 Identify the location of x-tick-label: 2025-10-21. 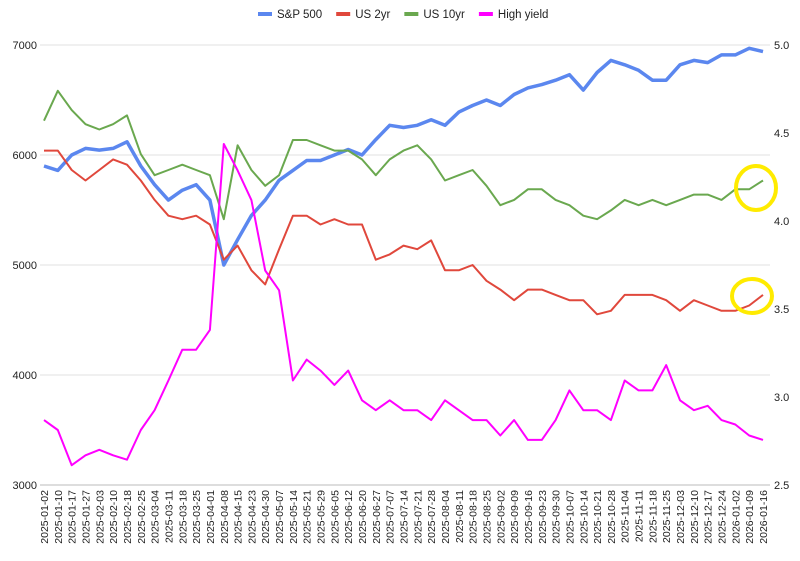
(598, 517).